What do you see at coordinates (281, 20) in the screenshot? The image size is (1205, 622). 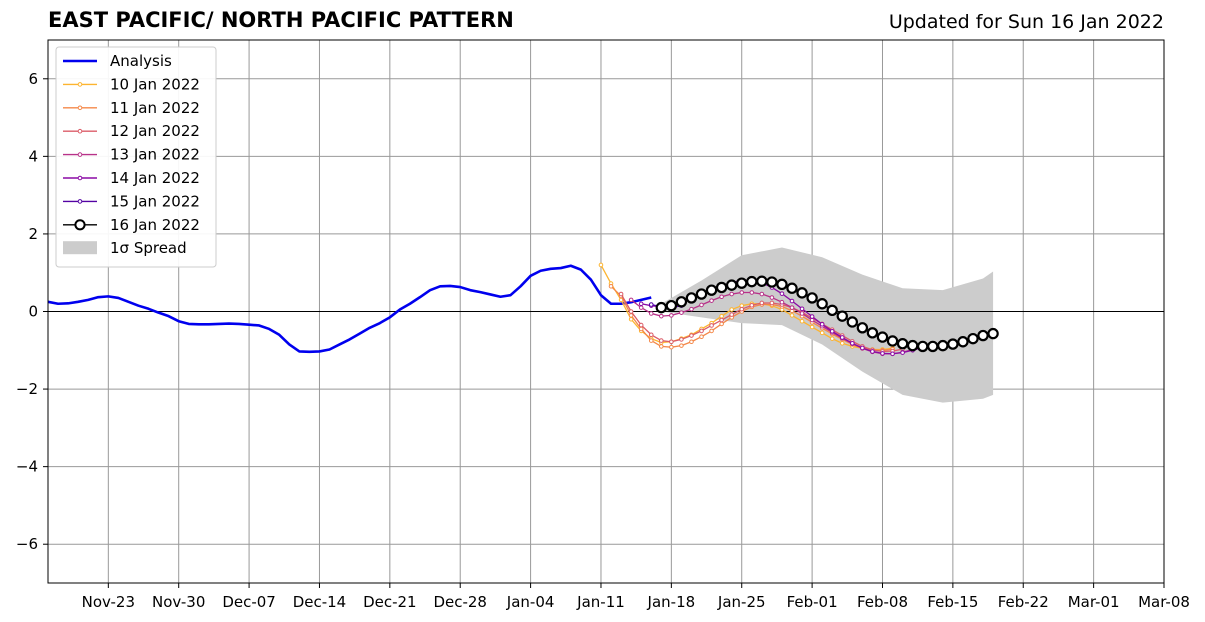 I see `chart-title: EAST PACIFIC/ NORTH PACIFIC PATTERN` at bounding box center [281, 20].